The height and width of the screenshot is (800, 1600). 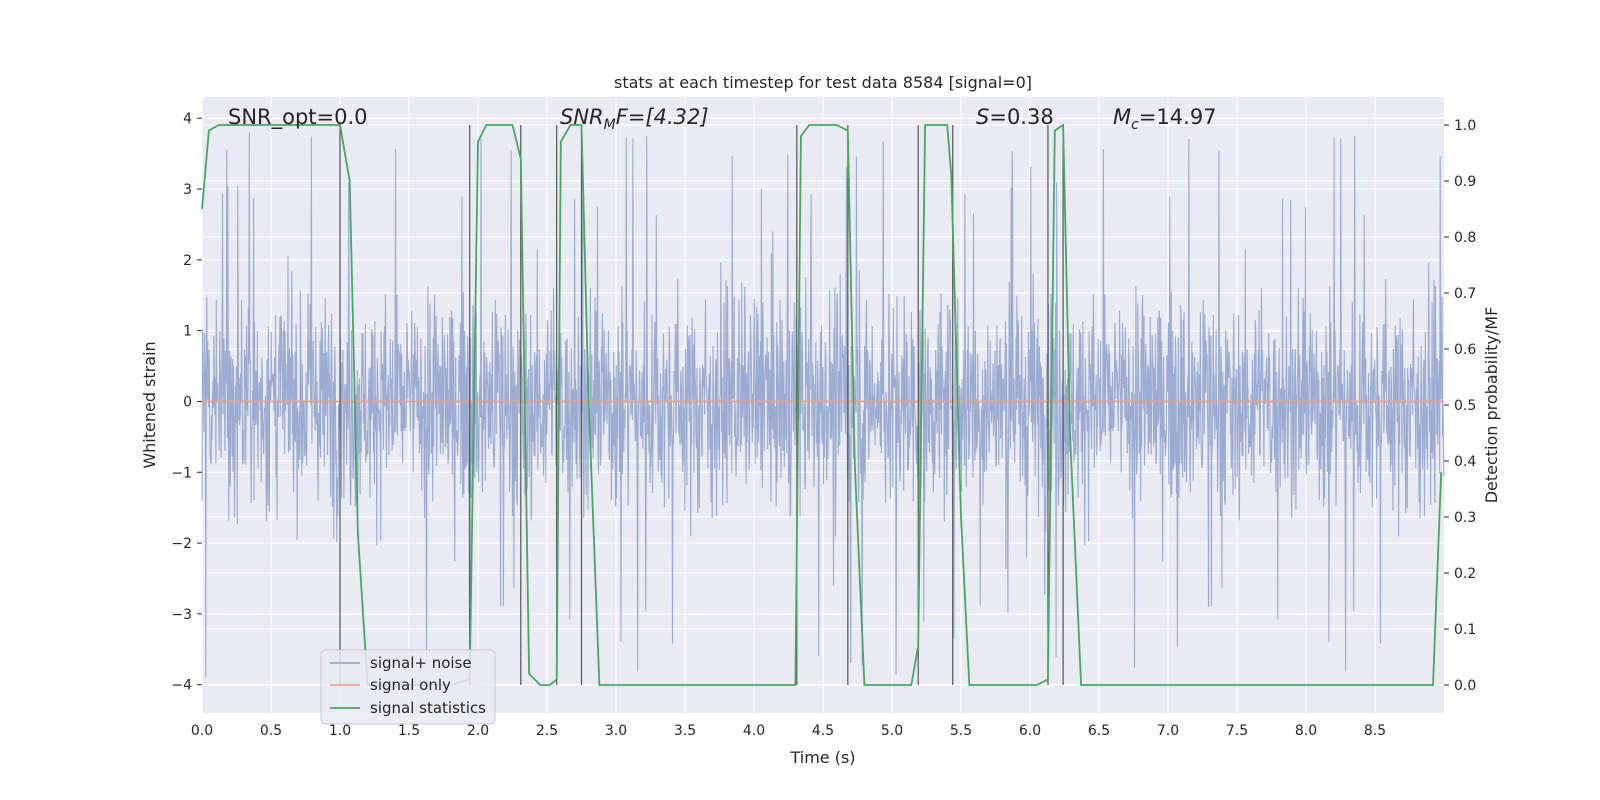 What do you see at coordinates (1465, 238) in the screenshot?
I see `y-tick-label-right: 0.8` at bounding box center [1465, 238].